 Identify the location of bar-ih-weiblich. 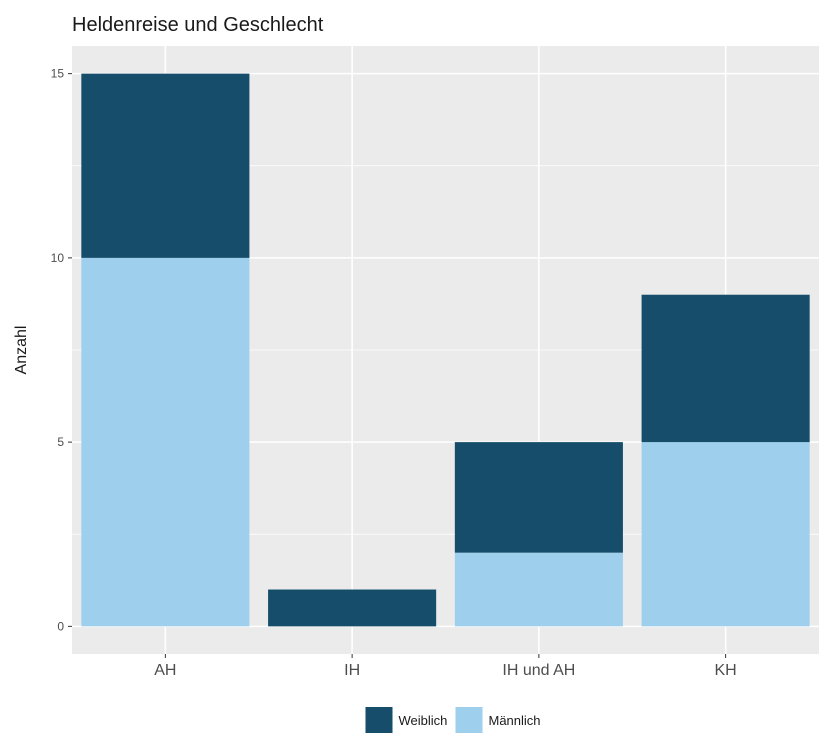
(352, 608).